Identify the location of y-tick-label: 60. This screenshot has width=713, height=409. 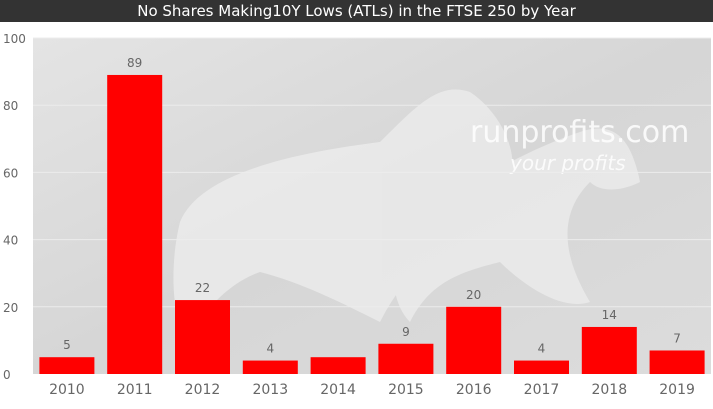
(10, 173).